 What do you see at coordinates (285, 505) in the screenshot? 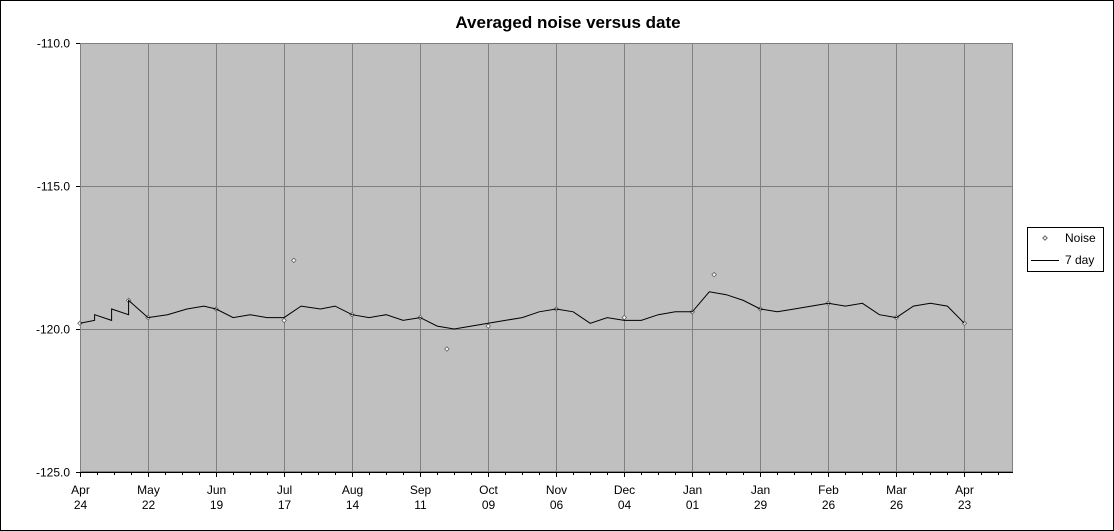
I see `x-tick-label-day: 17` at bounding box center [285, 505].